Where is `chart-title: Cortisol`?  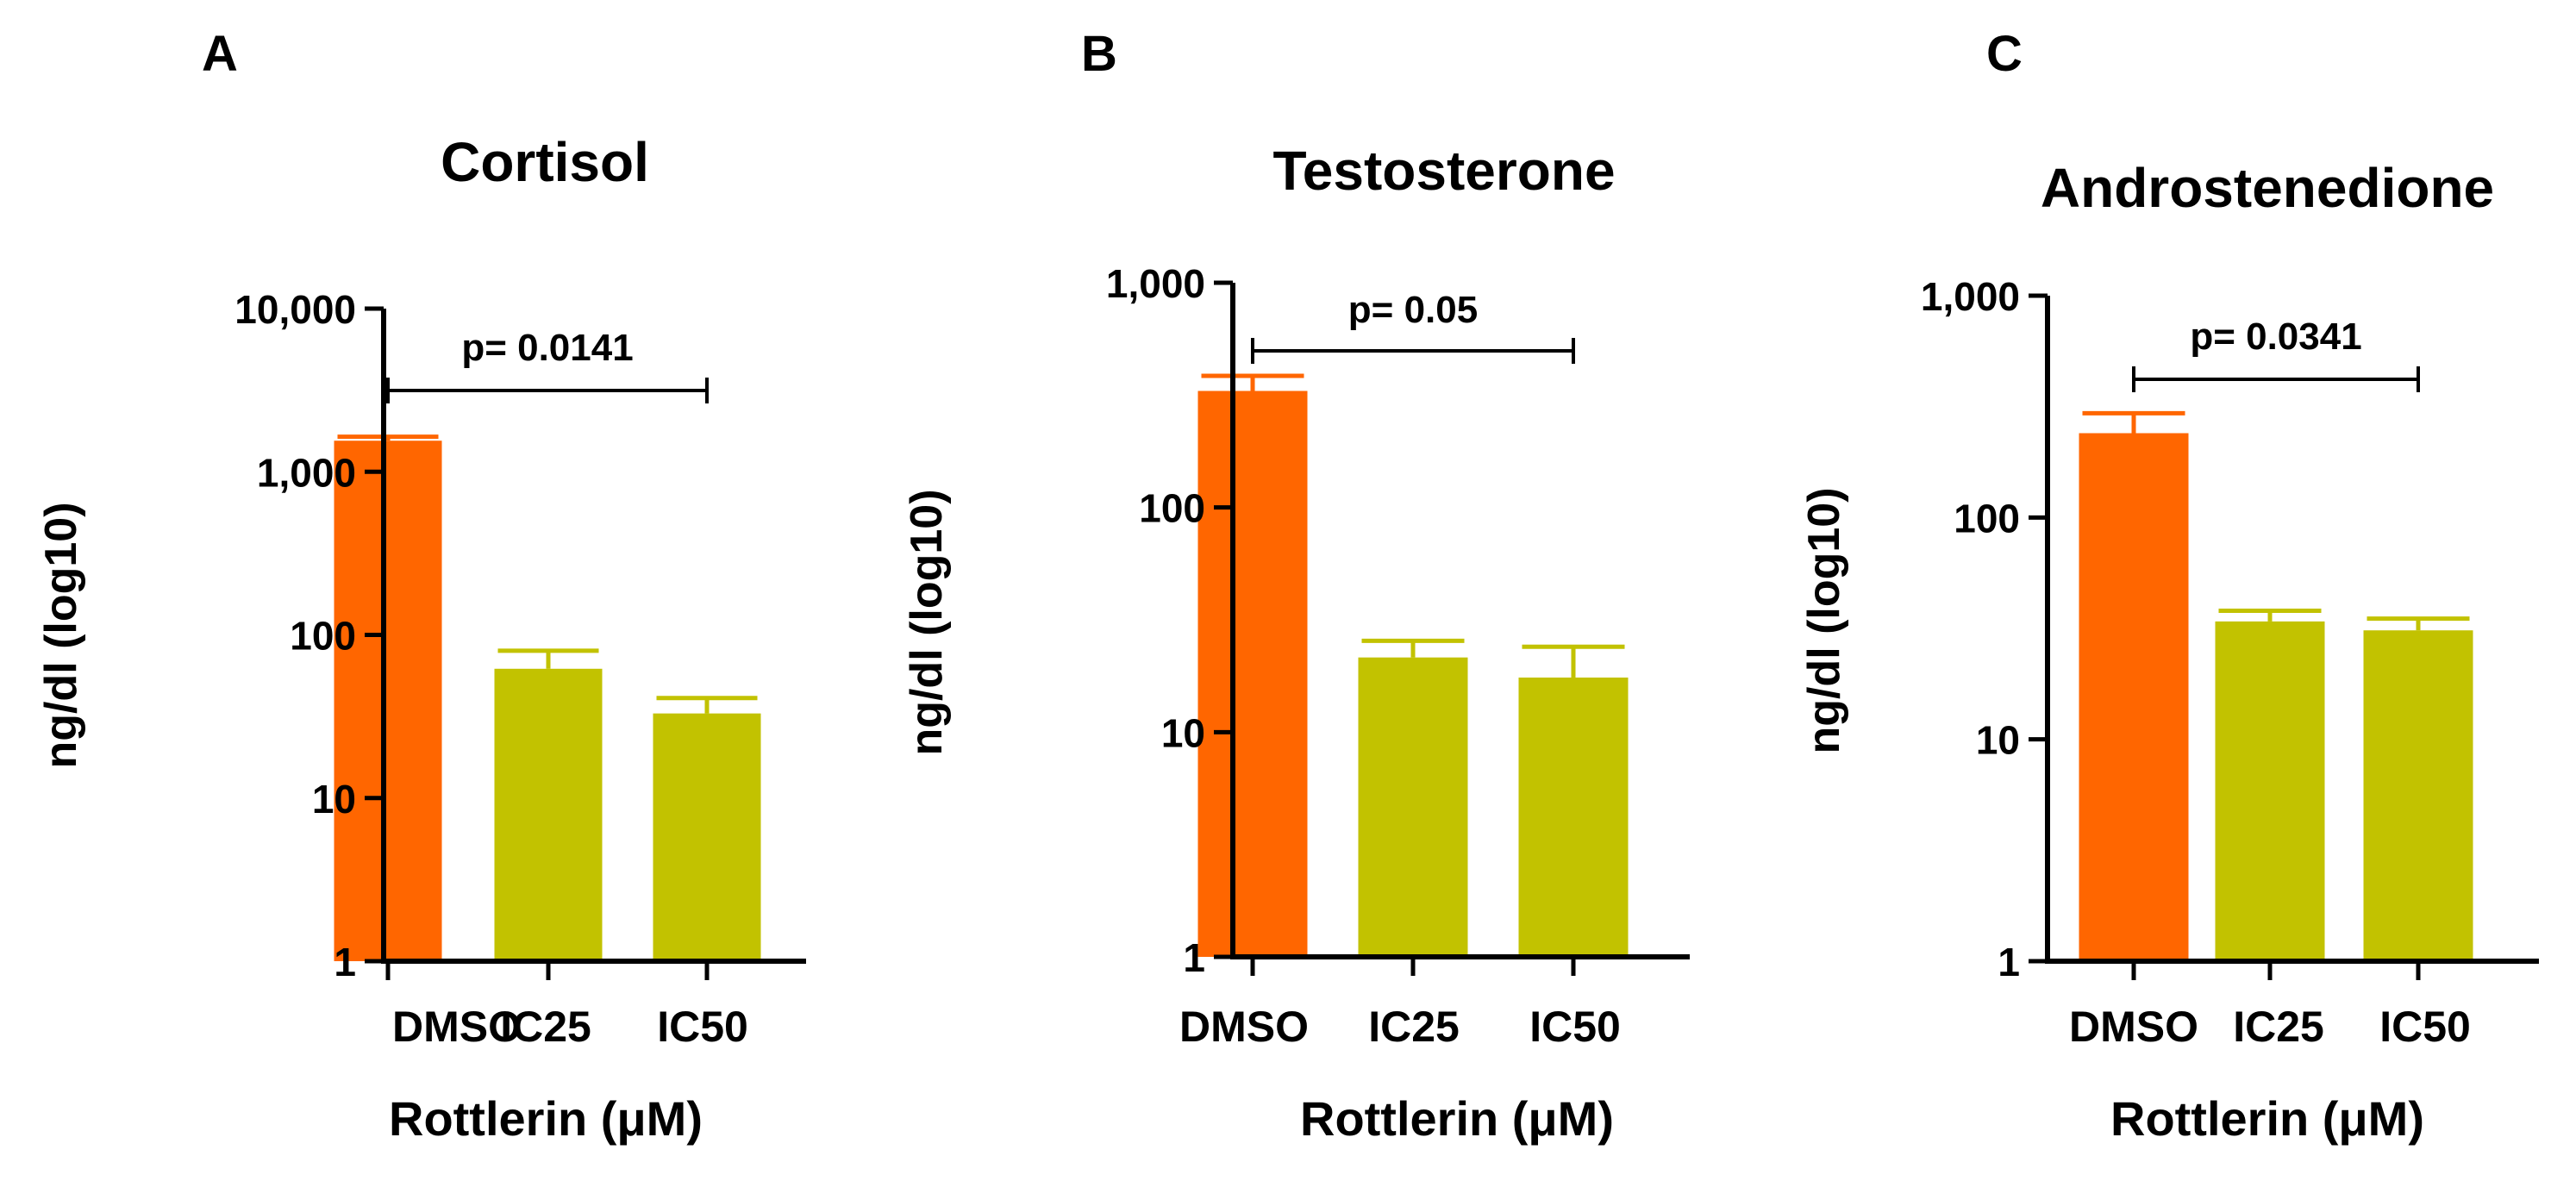 chart-title: Cortisol is located at coordinates (545, 162).